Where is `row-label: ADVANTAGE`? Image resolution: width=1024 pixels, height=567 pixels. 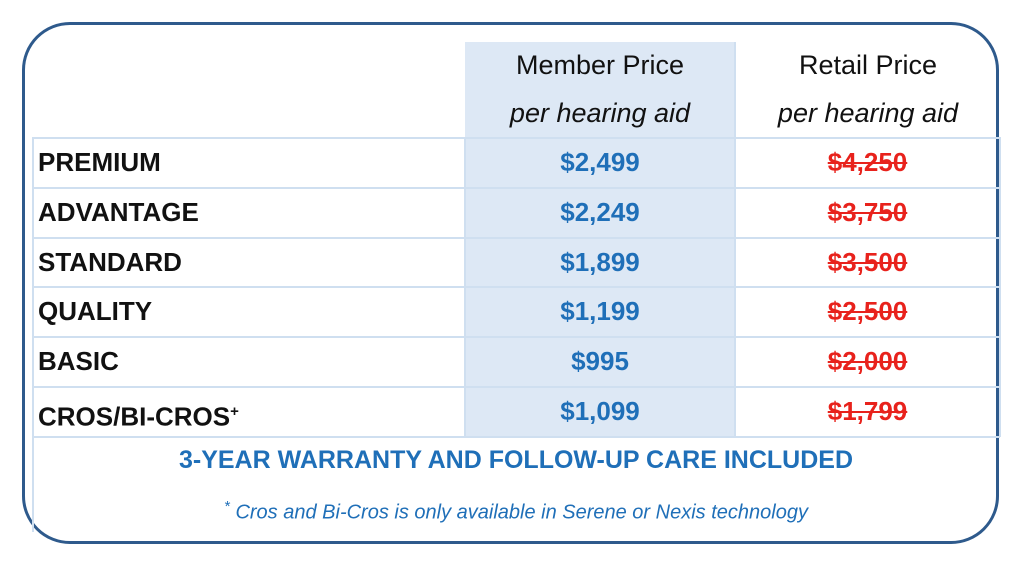 row-label: ADVANTAGE is located at coordinates (118, 212).